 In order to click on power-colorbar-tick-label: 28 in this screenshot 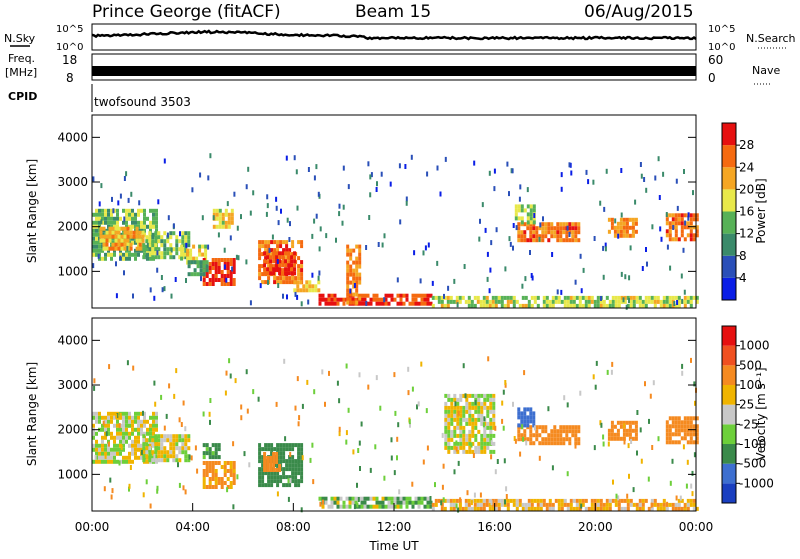, I will do `click(746, 145)`.